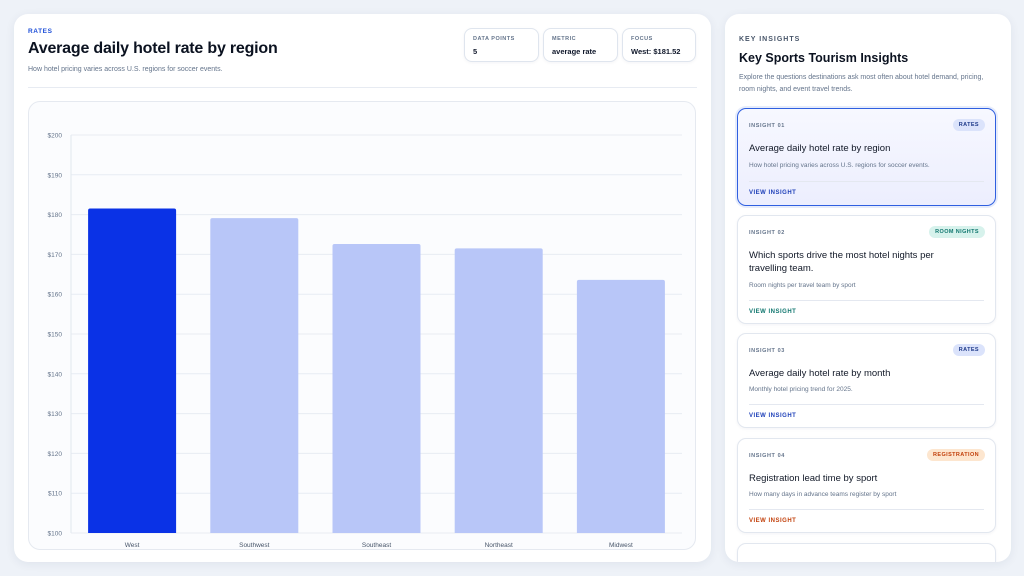 This screenshot has width=1024, height=576. I want to click on stat-data-points: DATA POINTS 5, so click(501, 45).